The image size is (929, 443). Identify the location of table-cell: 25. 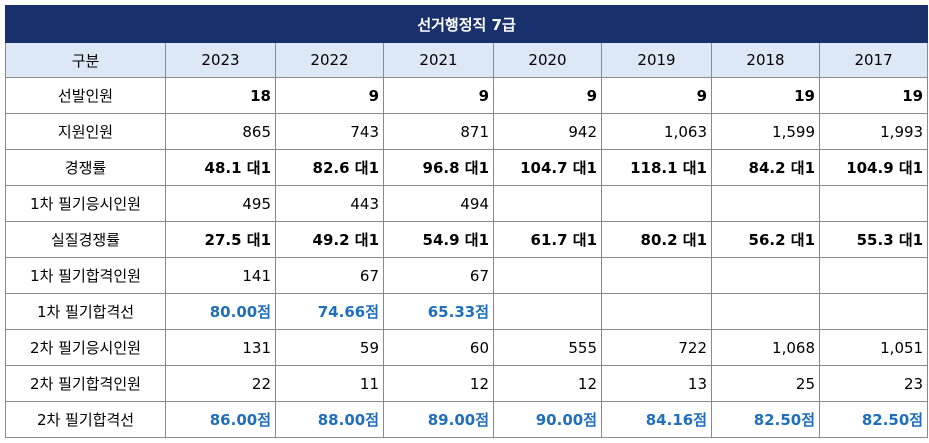
(765, 383).